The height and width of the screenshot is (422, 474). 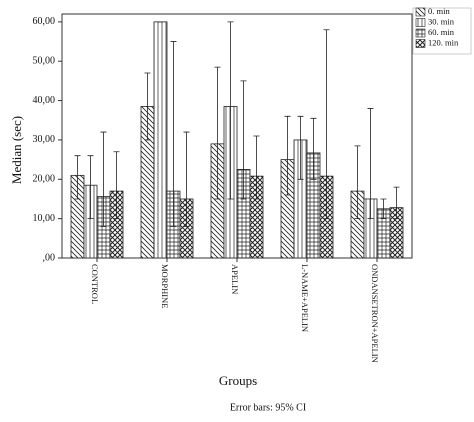 What do you see at coordinates (16, 150) in the screenshot?
I see `y-axis-title: Median (sec)` at bounding box center [16, 150].